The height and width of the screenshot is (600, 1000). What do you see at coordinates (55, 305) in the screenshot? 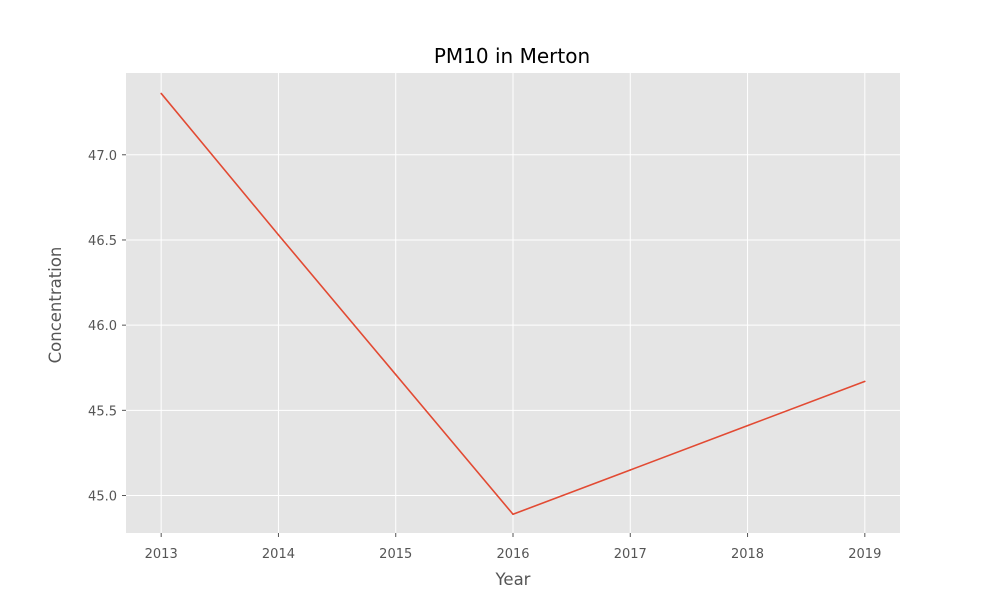
I see `y-axis-label: Concentration` at bounding box center [55, 305].